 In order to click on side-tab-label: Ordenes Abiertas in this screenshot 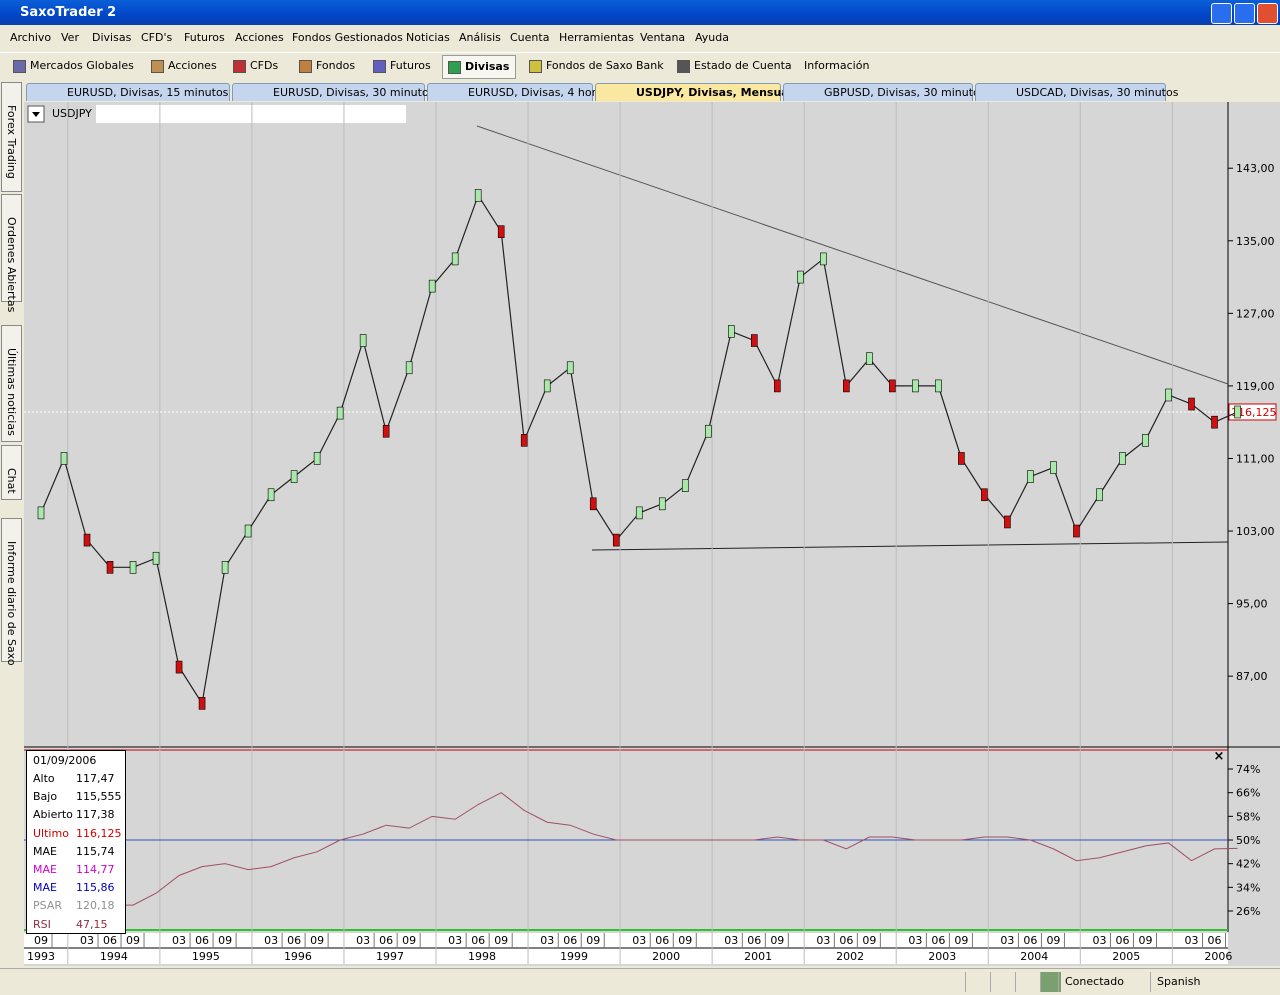, I will do `click(11, 265)`.